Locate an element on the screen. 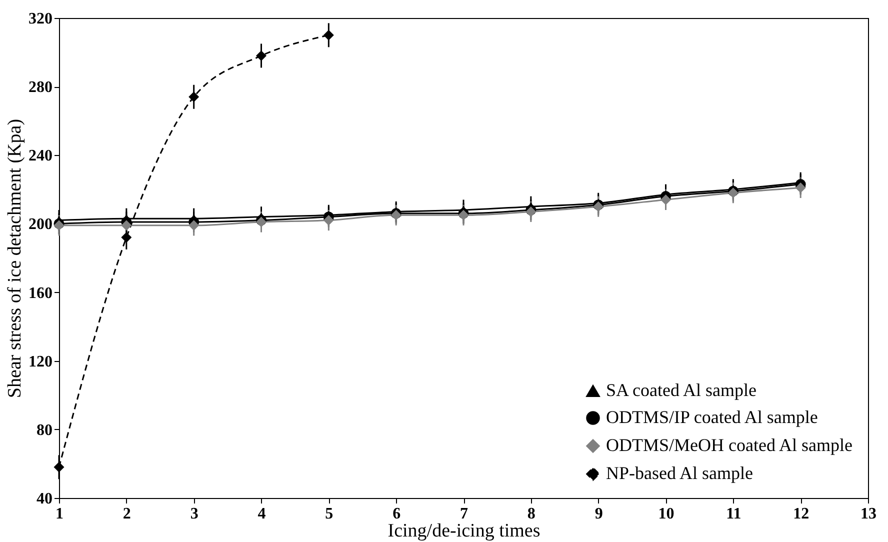 This screenshot has width=888, height=542. y-axis-title: Shear stress of ice detachment (Kpa) is located at coordinates (15, 258).